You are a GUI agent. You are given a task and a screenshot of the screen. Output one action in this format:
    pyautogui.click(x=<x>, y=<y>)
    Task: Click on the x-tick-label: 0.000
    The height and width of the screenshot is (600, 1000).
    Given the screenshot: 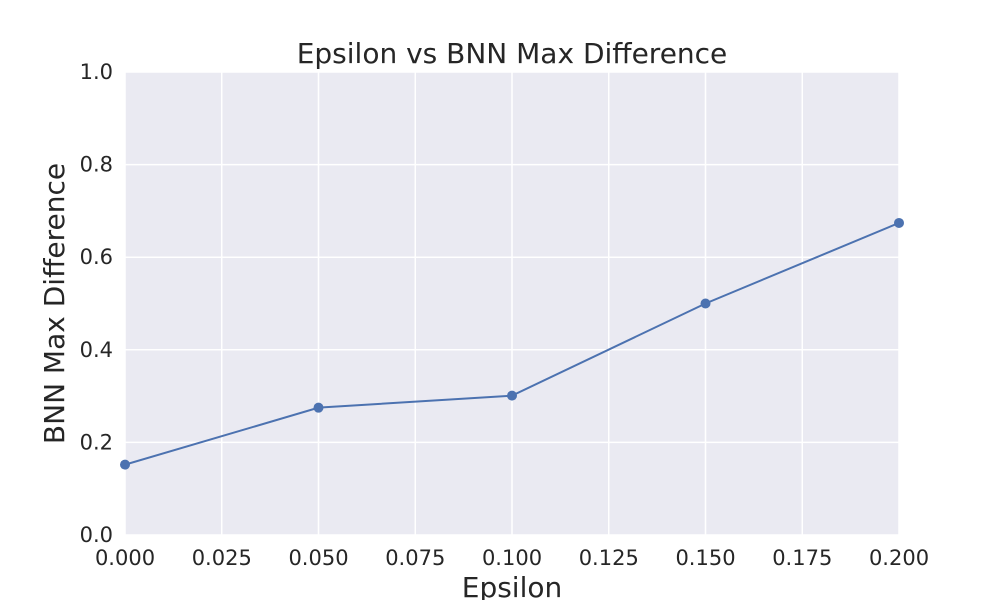 What is the action you would take?
    pyautogui.click(x=125, y=558)
    